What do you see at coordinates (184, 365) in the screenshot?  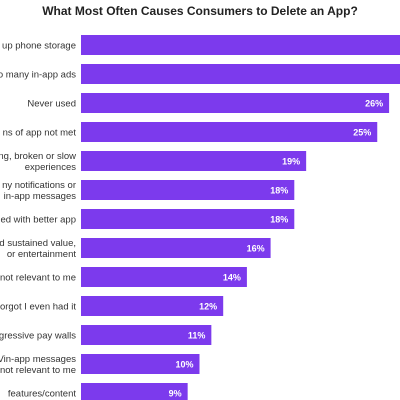 I see `value-label: 10%` at bounding box center [184, 365].